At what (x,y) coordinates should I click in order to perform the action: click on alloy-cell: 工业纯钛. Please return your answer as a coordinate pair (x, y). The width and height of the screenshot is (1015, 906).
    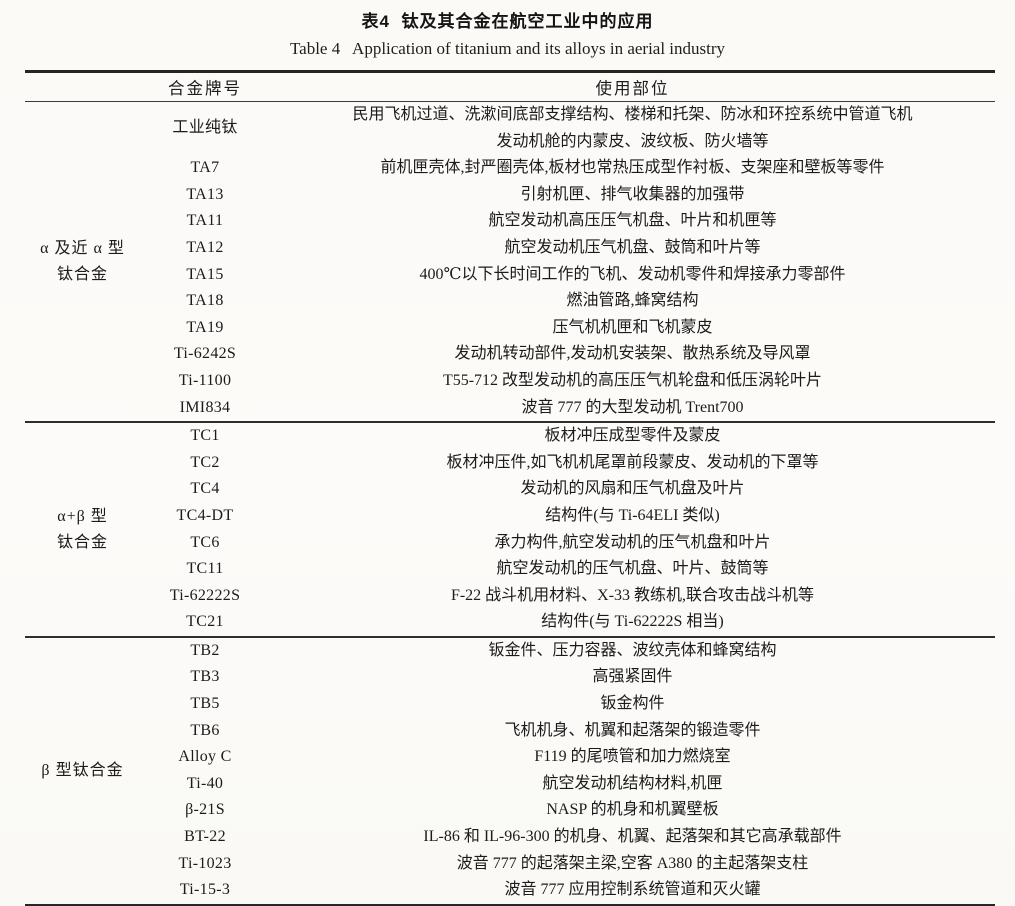
    Looking at the image, I should click on (205, 128).